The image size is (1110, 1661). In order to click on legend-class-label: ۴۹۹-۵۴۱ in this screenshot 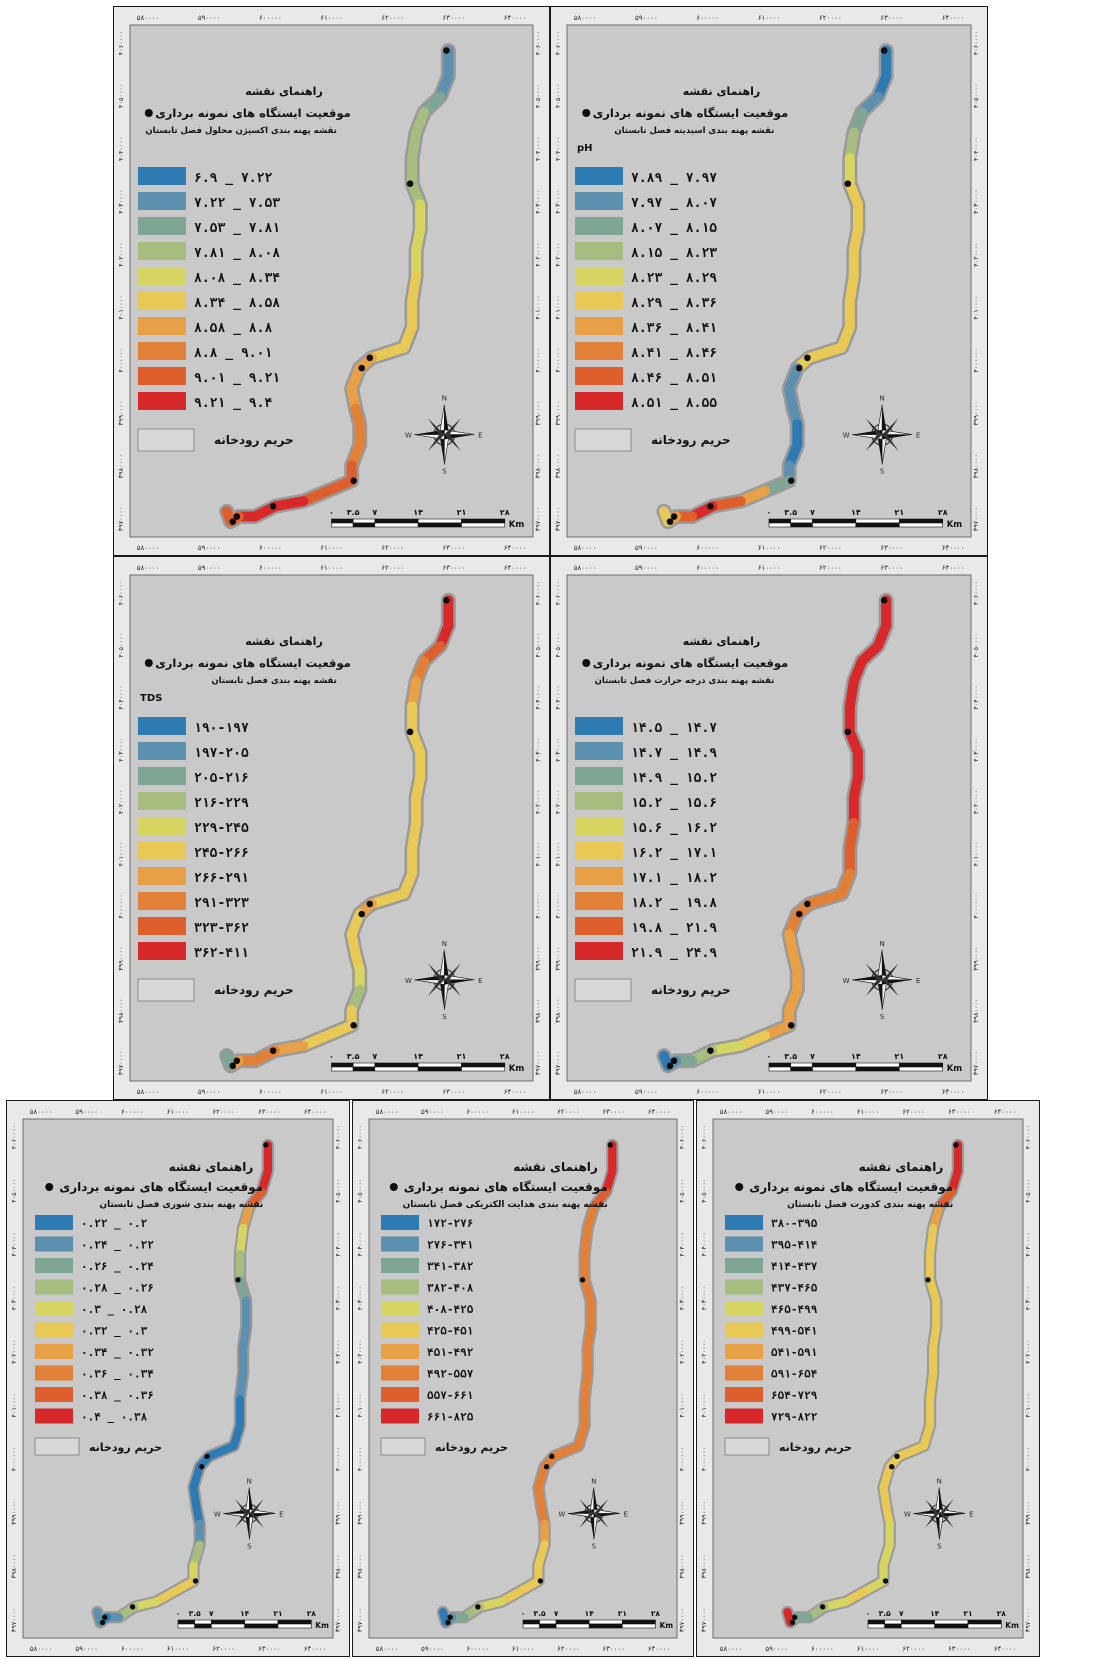, I will do `click(794, 1331)`.